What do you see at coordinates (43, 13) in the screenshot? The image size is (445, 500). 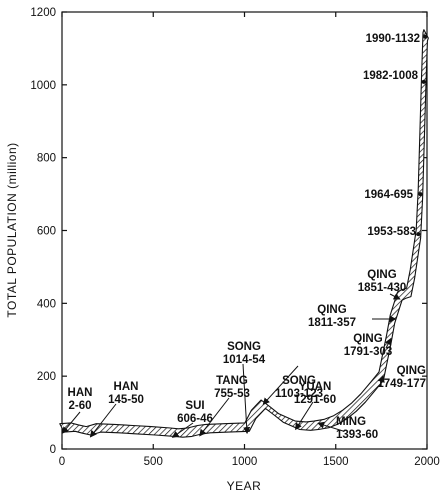 I see `y-tick-label: 1200` at bounding box center [43, 13].